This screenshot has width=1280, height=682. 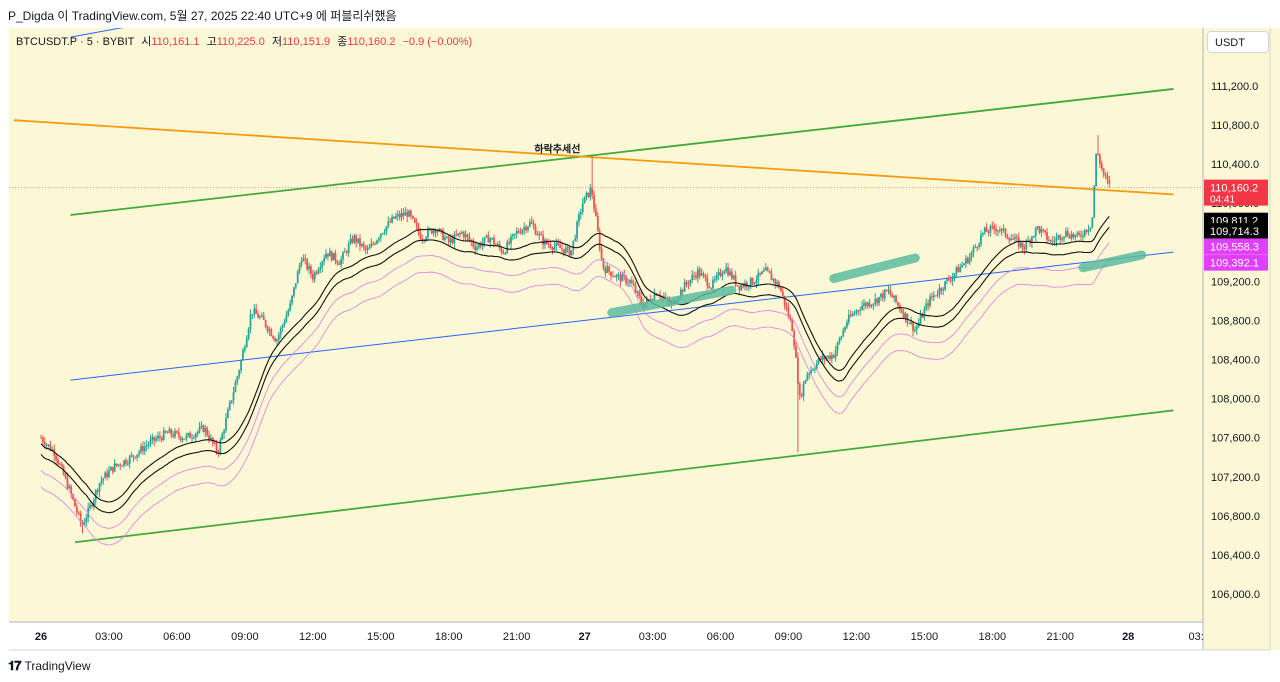 I want to click on time-tick-label: 12:00, so click(x=857, y=637).